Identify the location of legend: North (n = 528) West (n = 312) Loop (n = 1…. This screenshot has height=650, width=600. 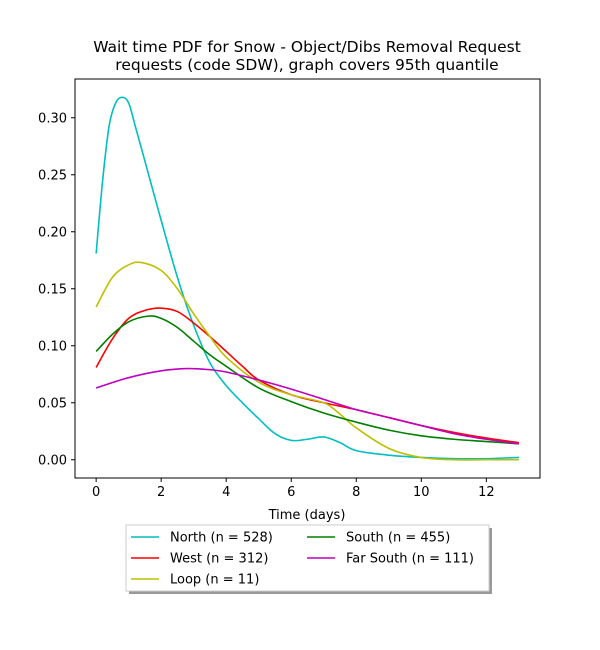
(308, 559).